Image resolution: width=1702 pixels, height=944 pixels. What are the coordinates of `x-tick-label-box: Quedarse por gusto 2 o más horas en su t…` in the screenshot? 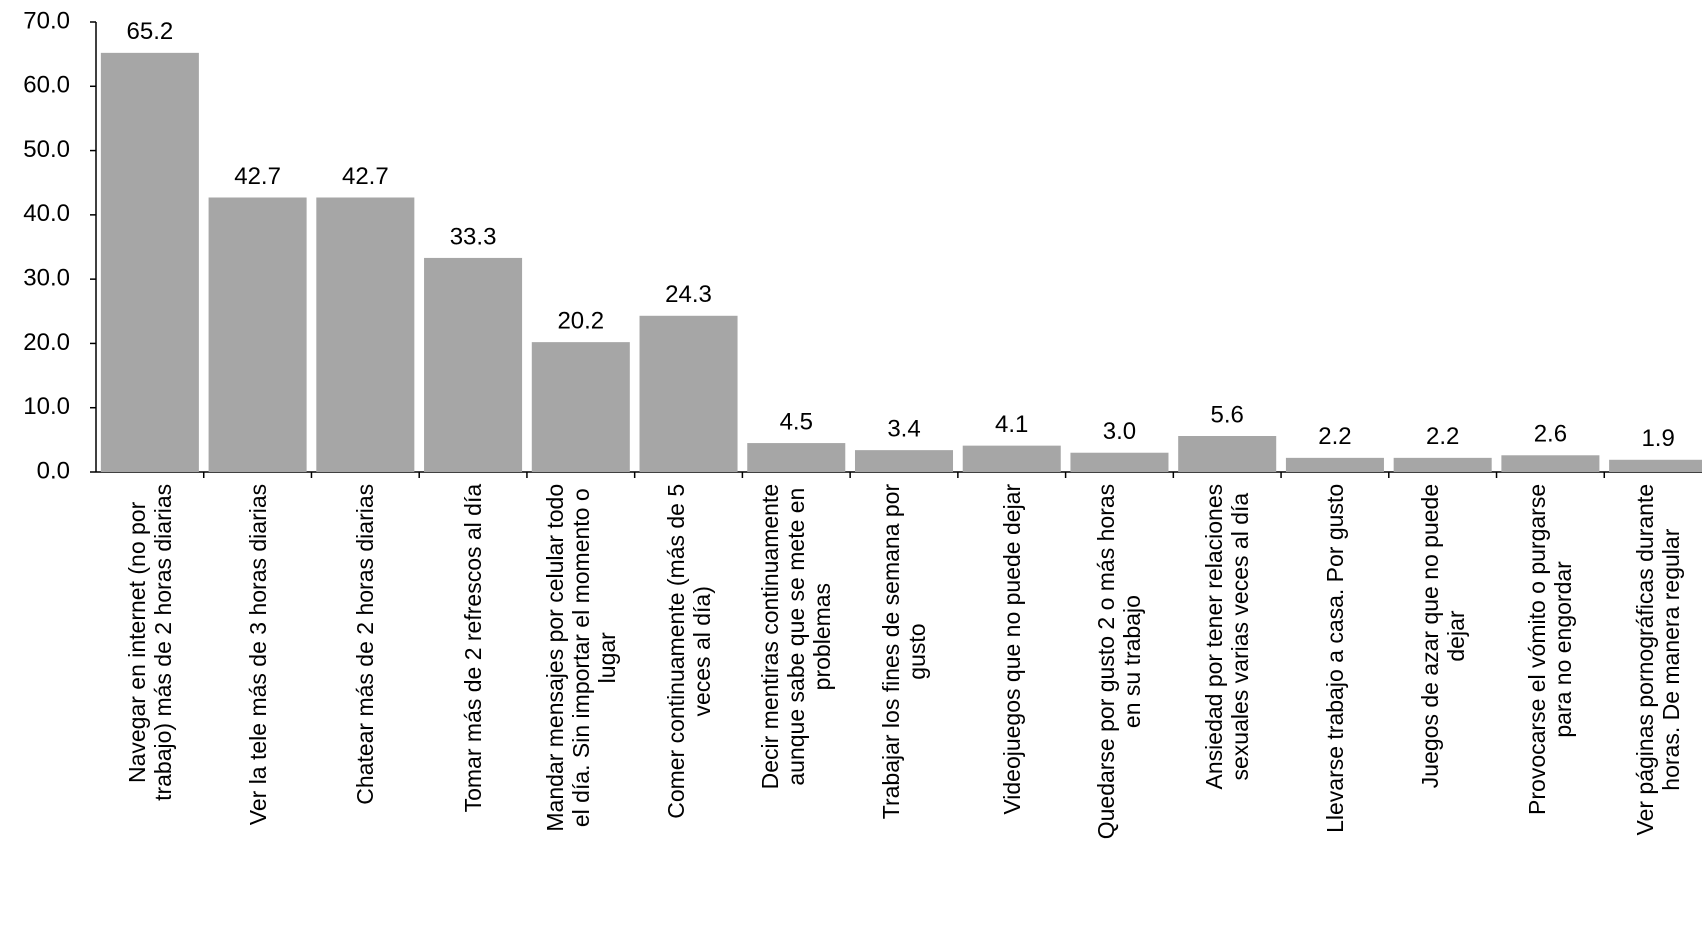 It's located at (1120, 704).